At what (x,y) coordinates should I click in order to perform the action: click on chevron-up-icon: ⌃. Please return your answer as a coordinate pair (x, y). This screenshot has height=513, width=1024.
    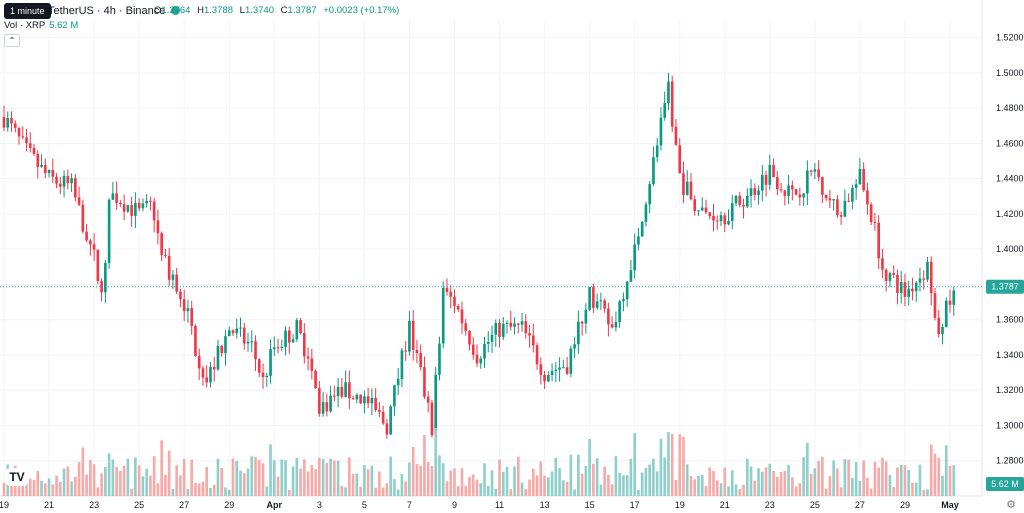
    Looking at the image, I should click on (12, 40).